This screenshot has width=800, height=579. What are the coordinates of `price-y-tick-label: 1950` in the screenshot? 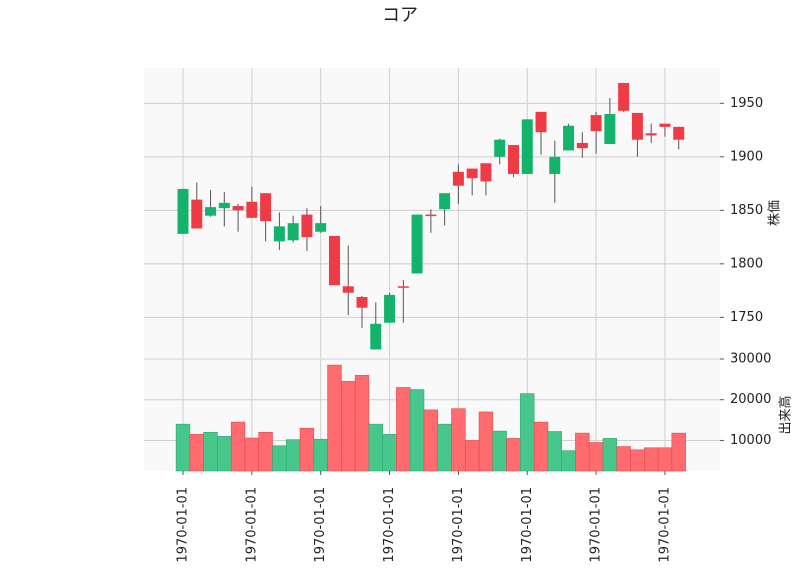 It's located at (746, 103).